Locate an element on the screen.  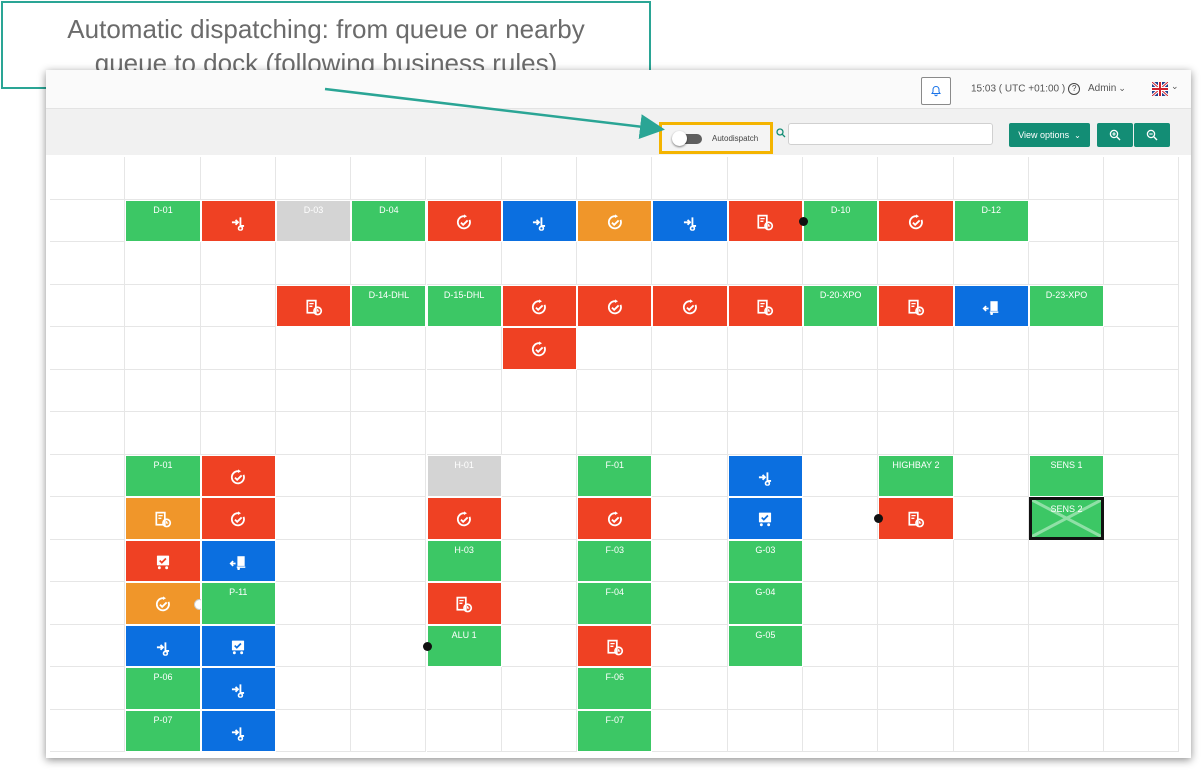
dock-slot: G-05 is located at coordinates (765, 645).